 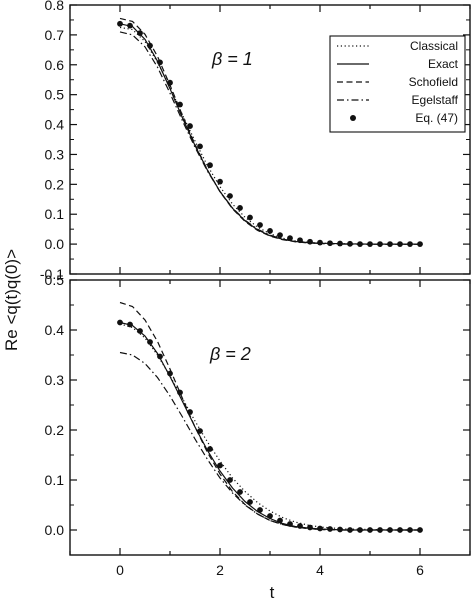 I want to click on y-tick-label: -0.1, so click(x=52, y=274).